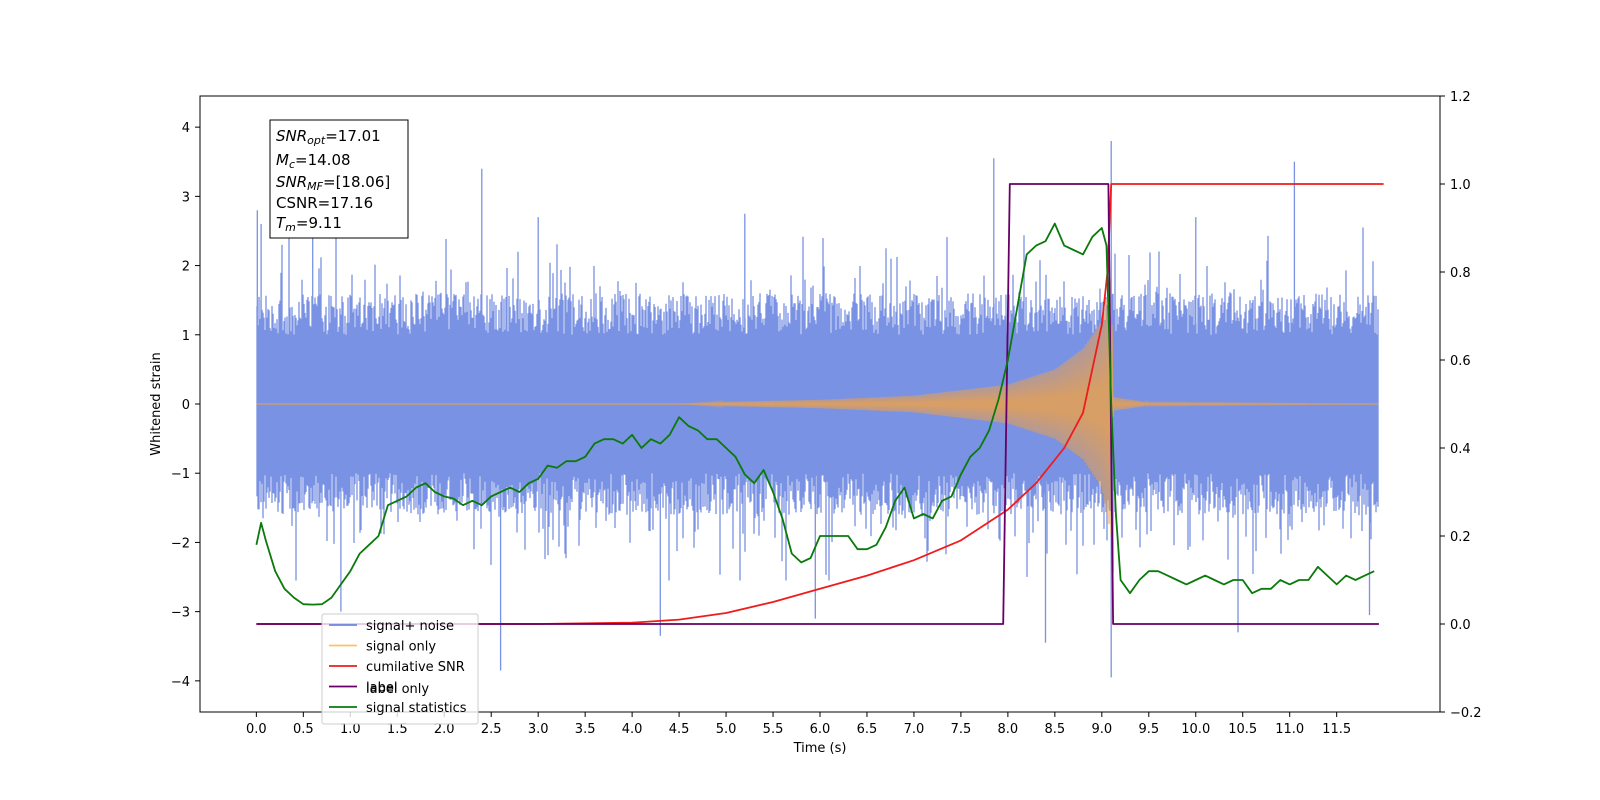 Image resolution: width=1600 pixels, height=800 pixels. I want to click on x-tick-label: 6.0, so click(820, 729).